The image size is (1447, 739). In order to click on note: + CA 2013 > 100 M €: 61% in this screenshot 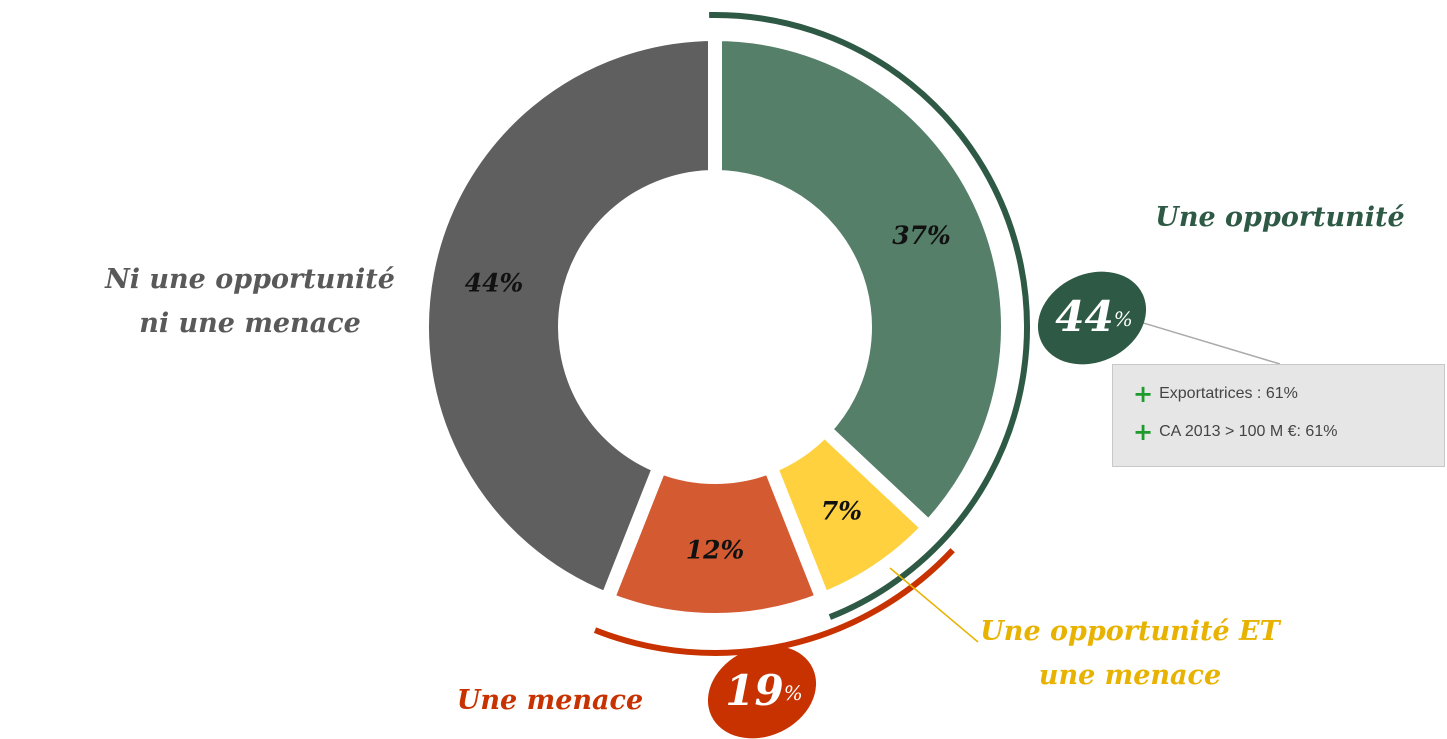, I will do `click(1288, 439)`.